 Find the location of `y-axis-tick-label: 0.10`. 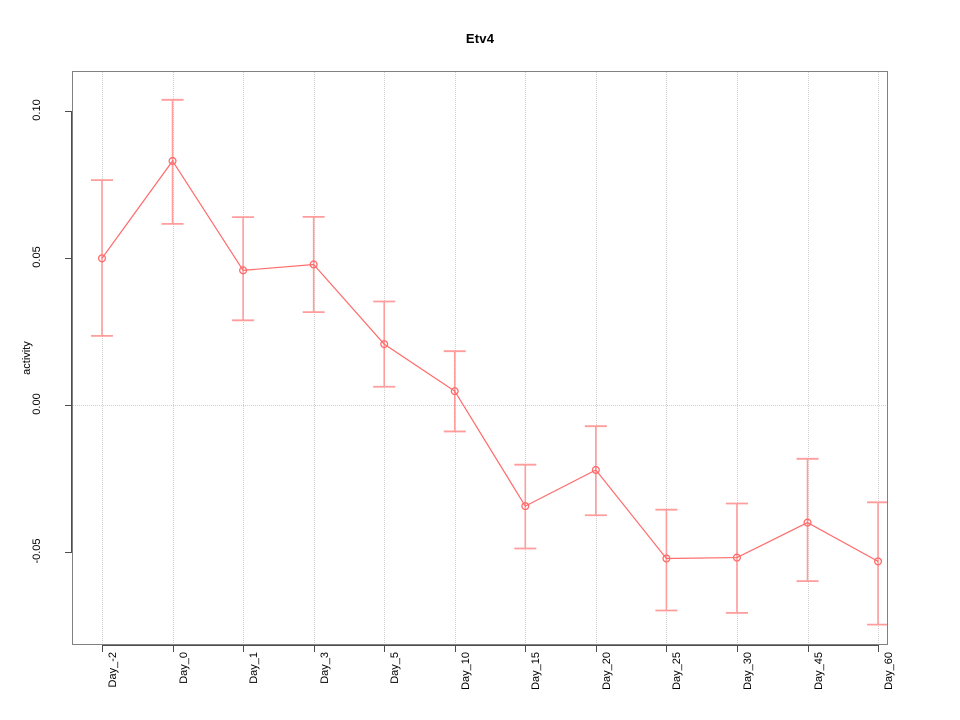

y-axis-tick-label: 0.10 is located at coordinates (37, 110).